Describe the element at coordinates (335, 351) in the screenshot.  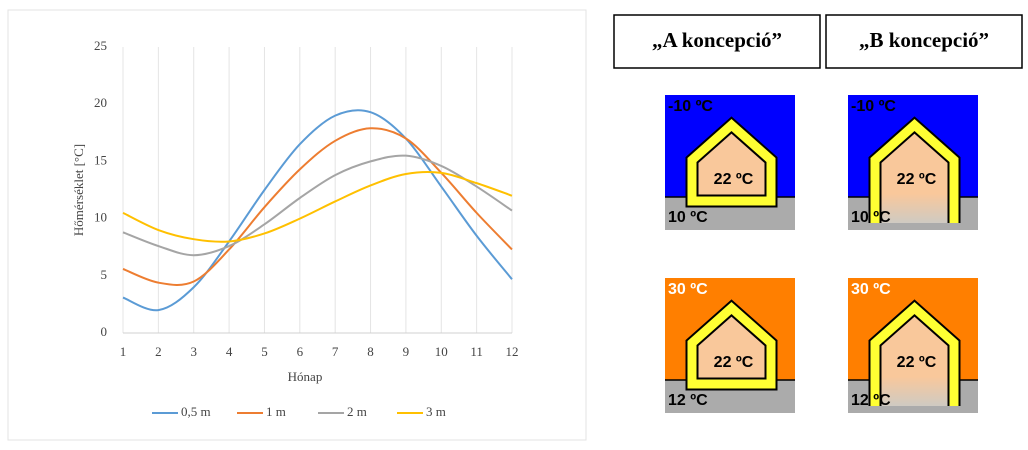
I see `x-tick-label: 7` at that location.